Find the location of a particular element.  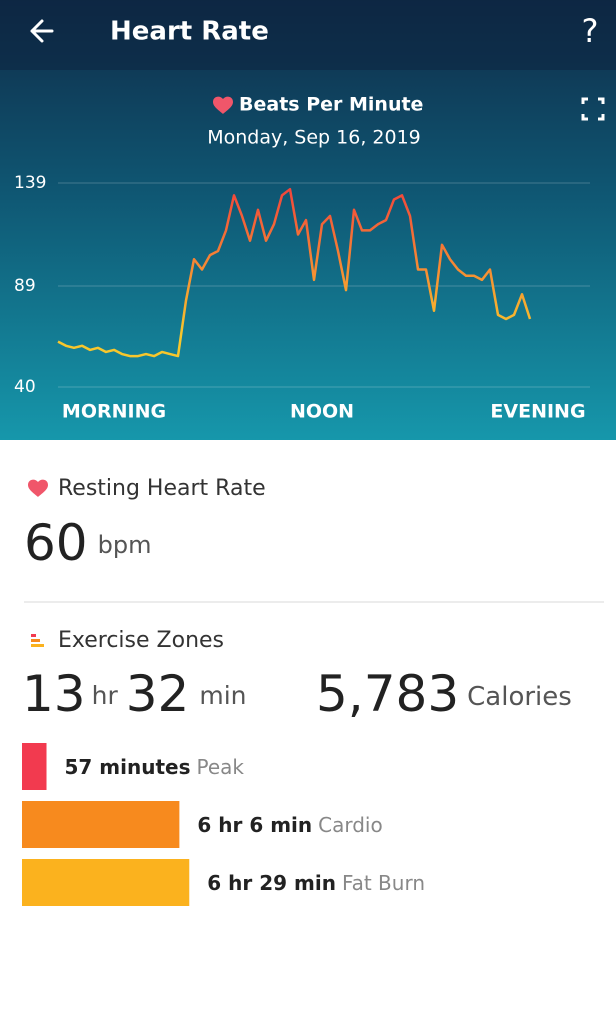

app-bar is located at coordinates (308, 35).